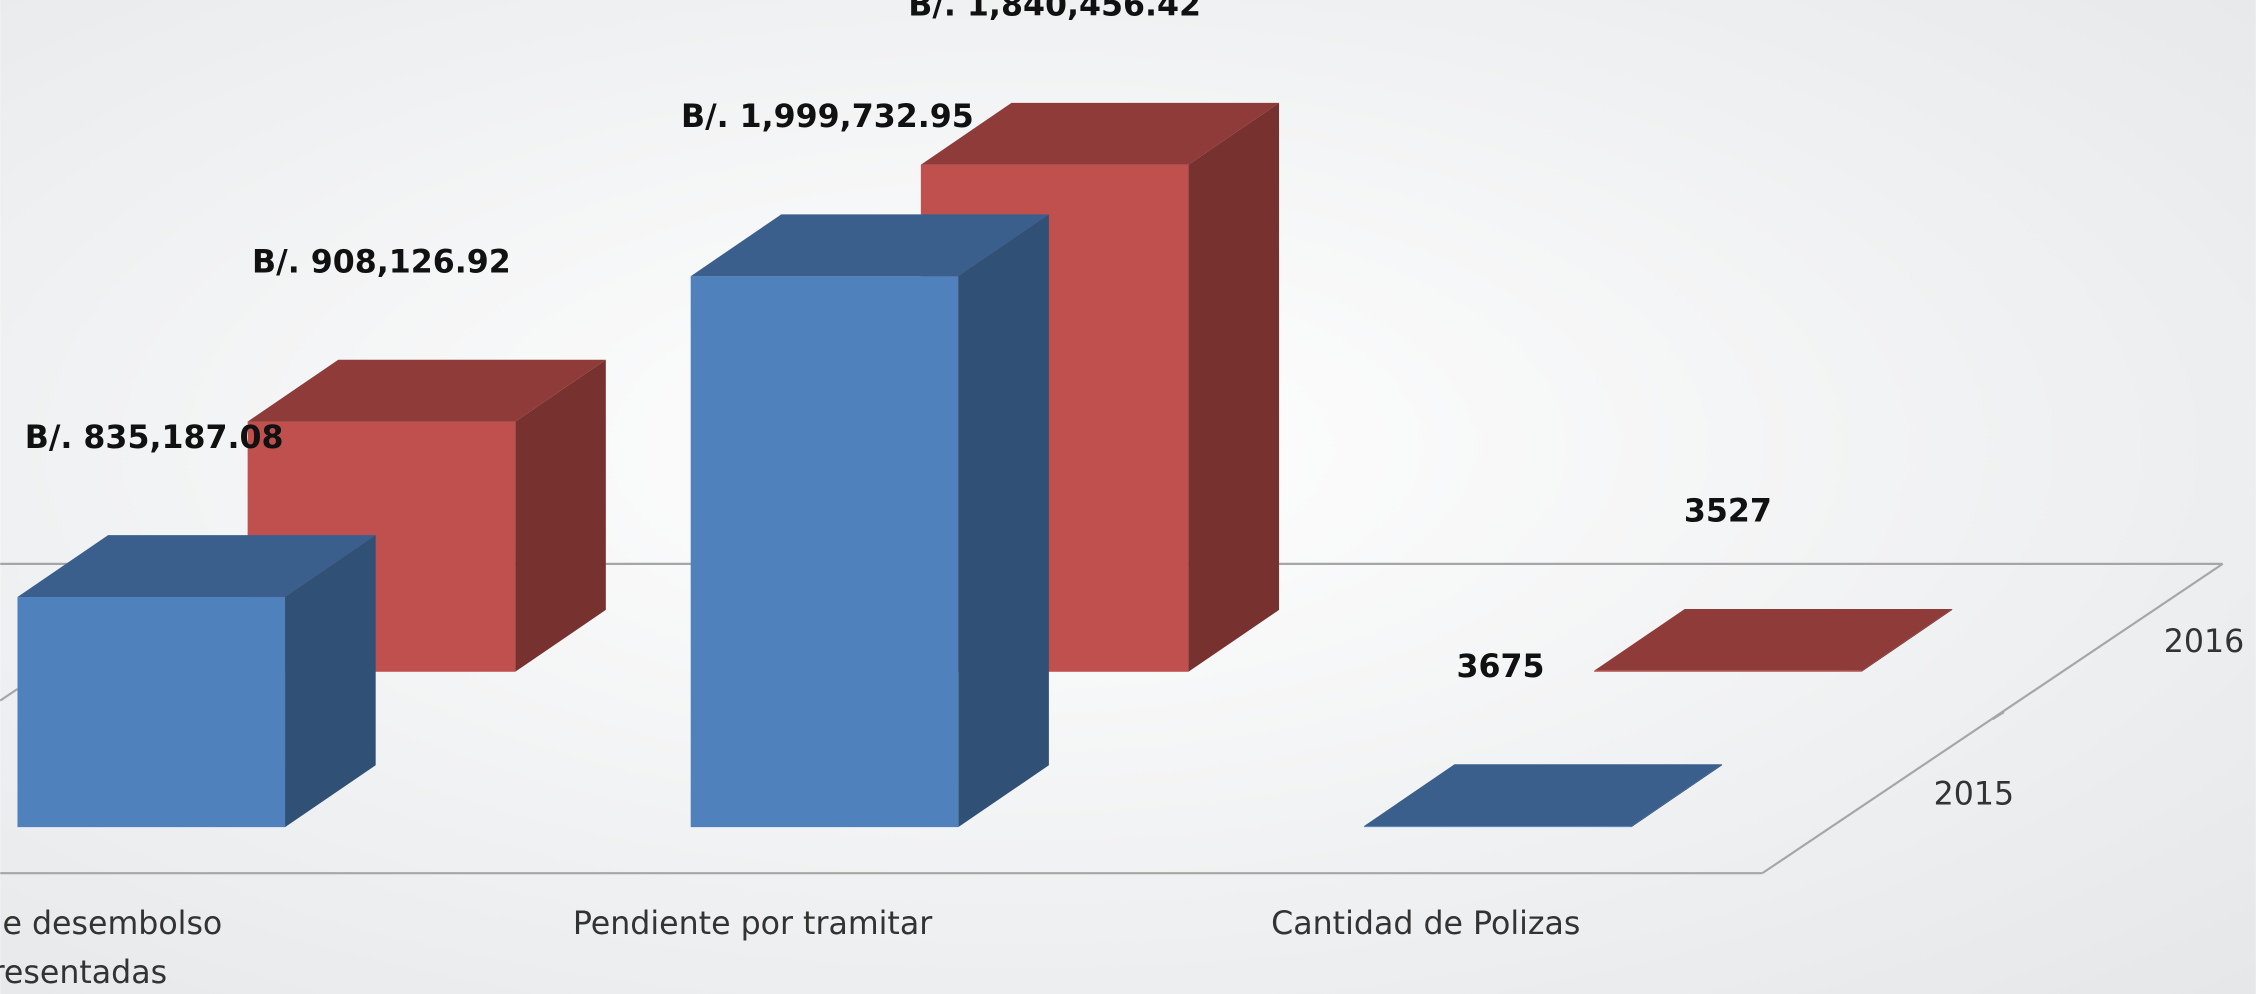 This screenshot has height=994, width=2256. What do you see at coordinates (1425, 924) in the screenshot?
I see `x-tick-label: Cantidad de Polizas` at bounding box center [1425, 924].